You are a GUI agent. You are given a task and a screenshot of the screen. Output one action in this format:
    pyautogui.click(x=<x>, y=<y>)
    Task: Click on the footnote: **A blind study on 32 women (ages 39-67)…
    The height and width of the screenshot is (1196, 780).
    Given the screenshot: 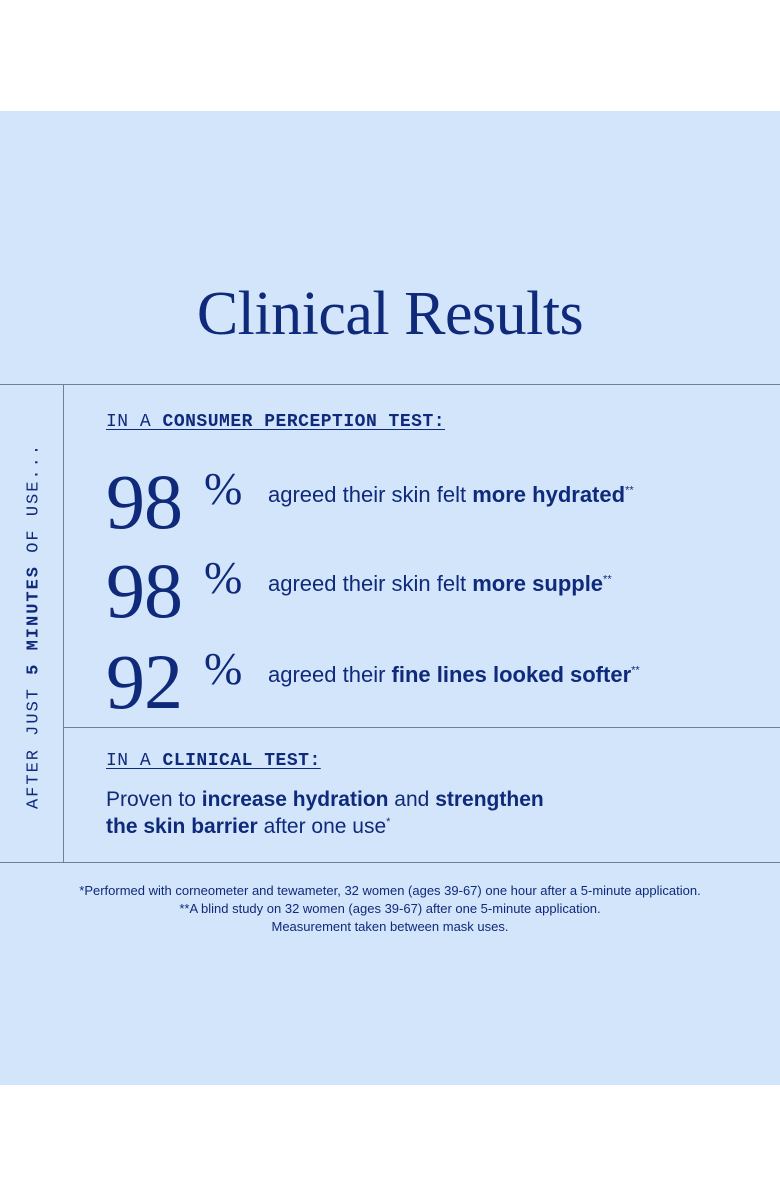 What is the action you would take?
    pyautogui.click(x=390, y=908)
    